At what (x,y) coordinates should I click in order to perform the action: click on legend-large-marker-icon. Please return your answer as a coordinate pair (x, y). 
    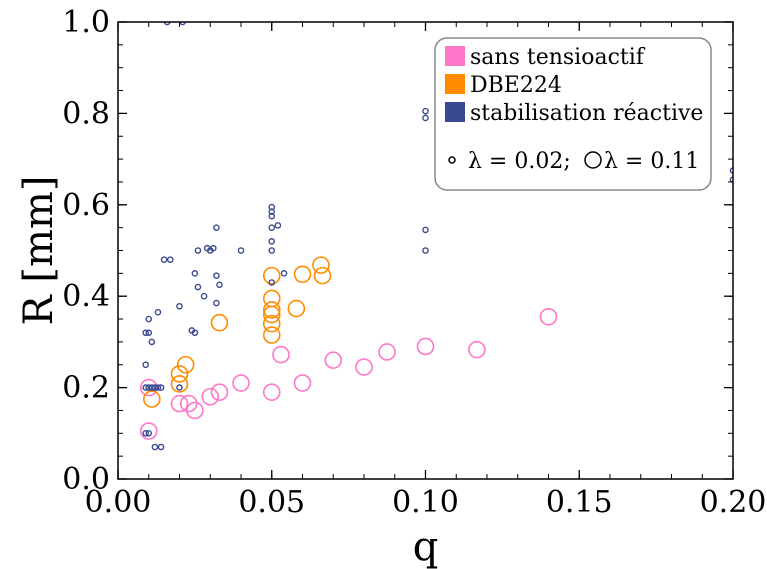
    Looking at the image, I should click on (593, 160).